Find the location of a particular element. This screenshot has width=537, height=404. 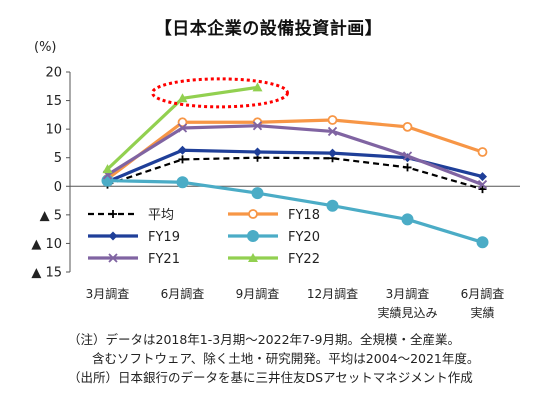

highlight-ellipse is located at coordinates (220, 93).